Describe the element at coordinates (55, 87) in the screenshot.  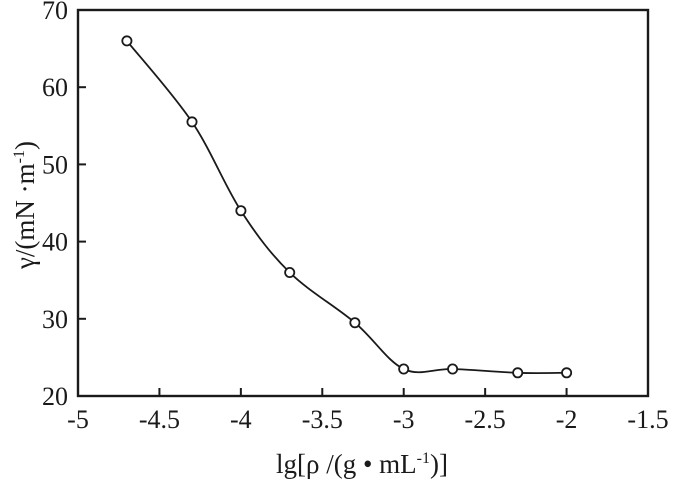
I see `y-tick-label: 60` at that location.